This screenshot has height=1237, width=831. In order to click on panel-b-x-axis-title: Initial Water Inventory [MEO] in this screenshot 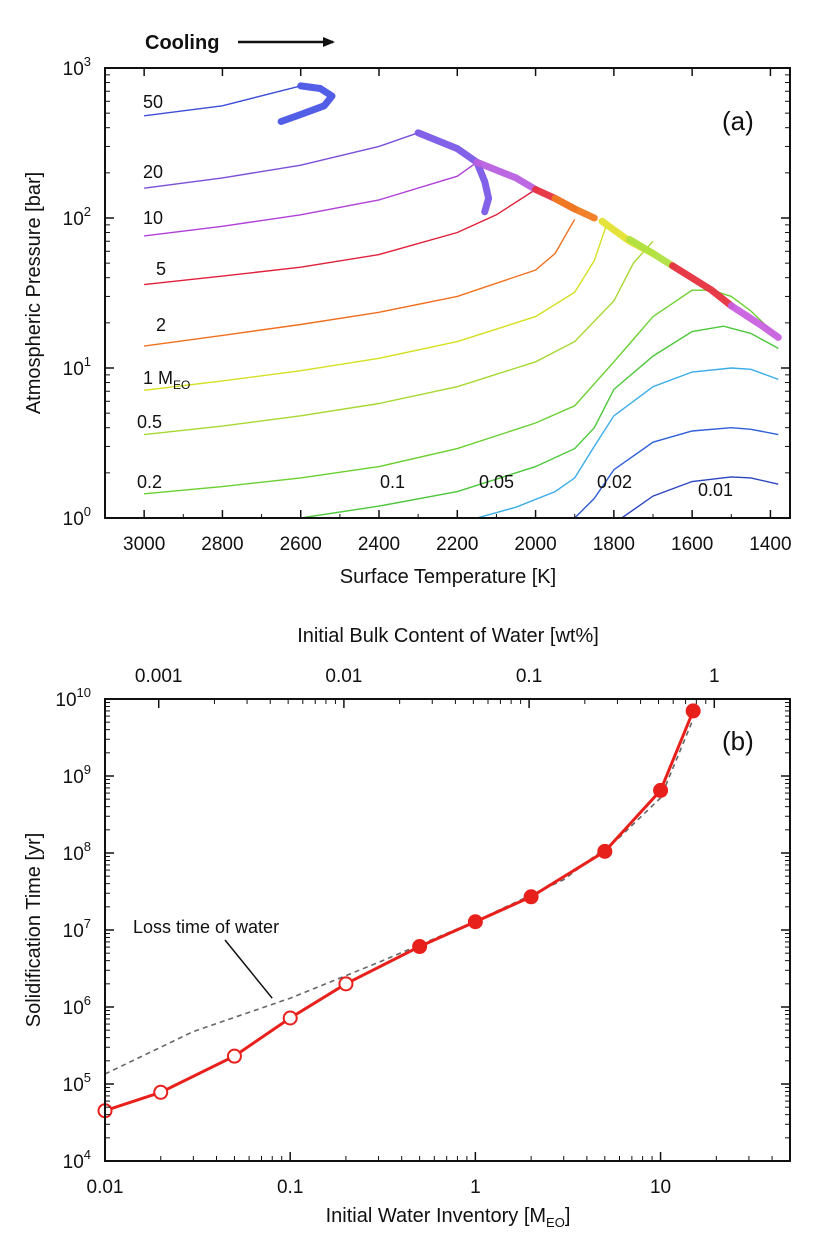, I will do `click(448, 1217)`.